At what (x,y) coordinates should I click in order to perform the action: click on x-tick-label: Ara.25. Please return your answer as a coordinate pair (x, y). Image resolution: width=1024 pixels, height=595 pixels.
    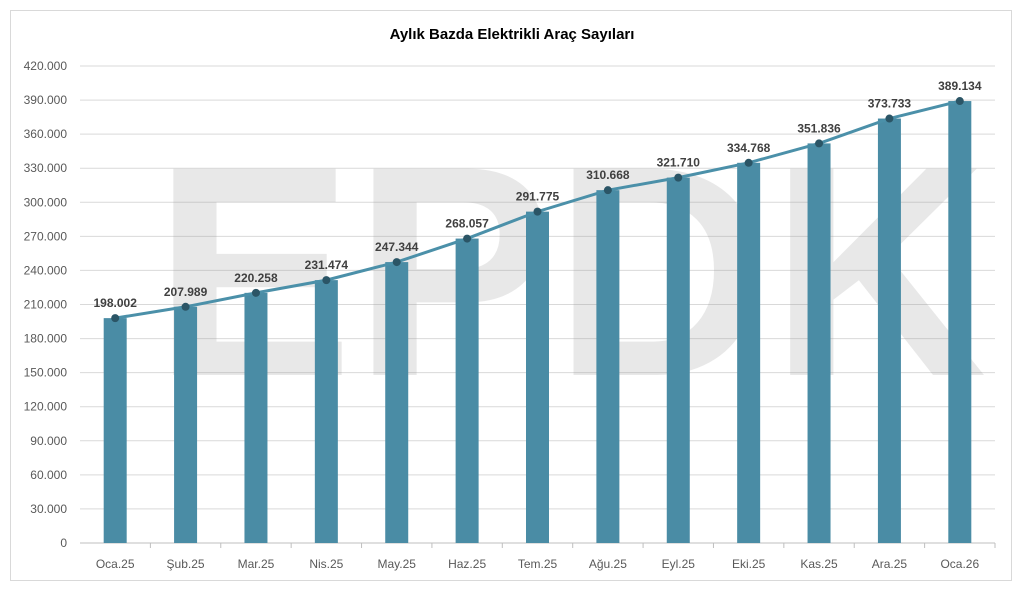
    Looking at the image, I should click on (890, 564).